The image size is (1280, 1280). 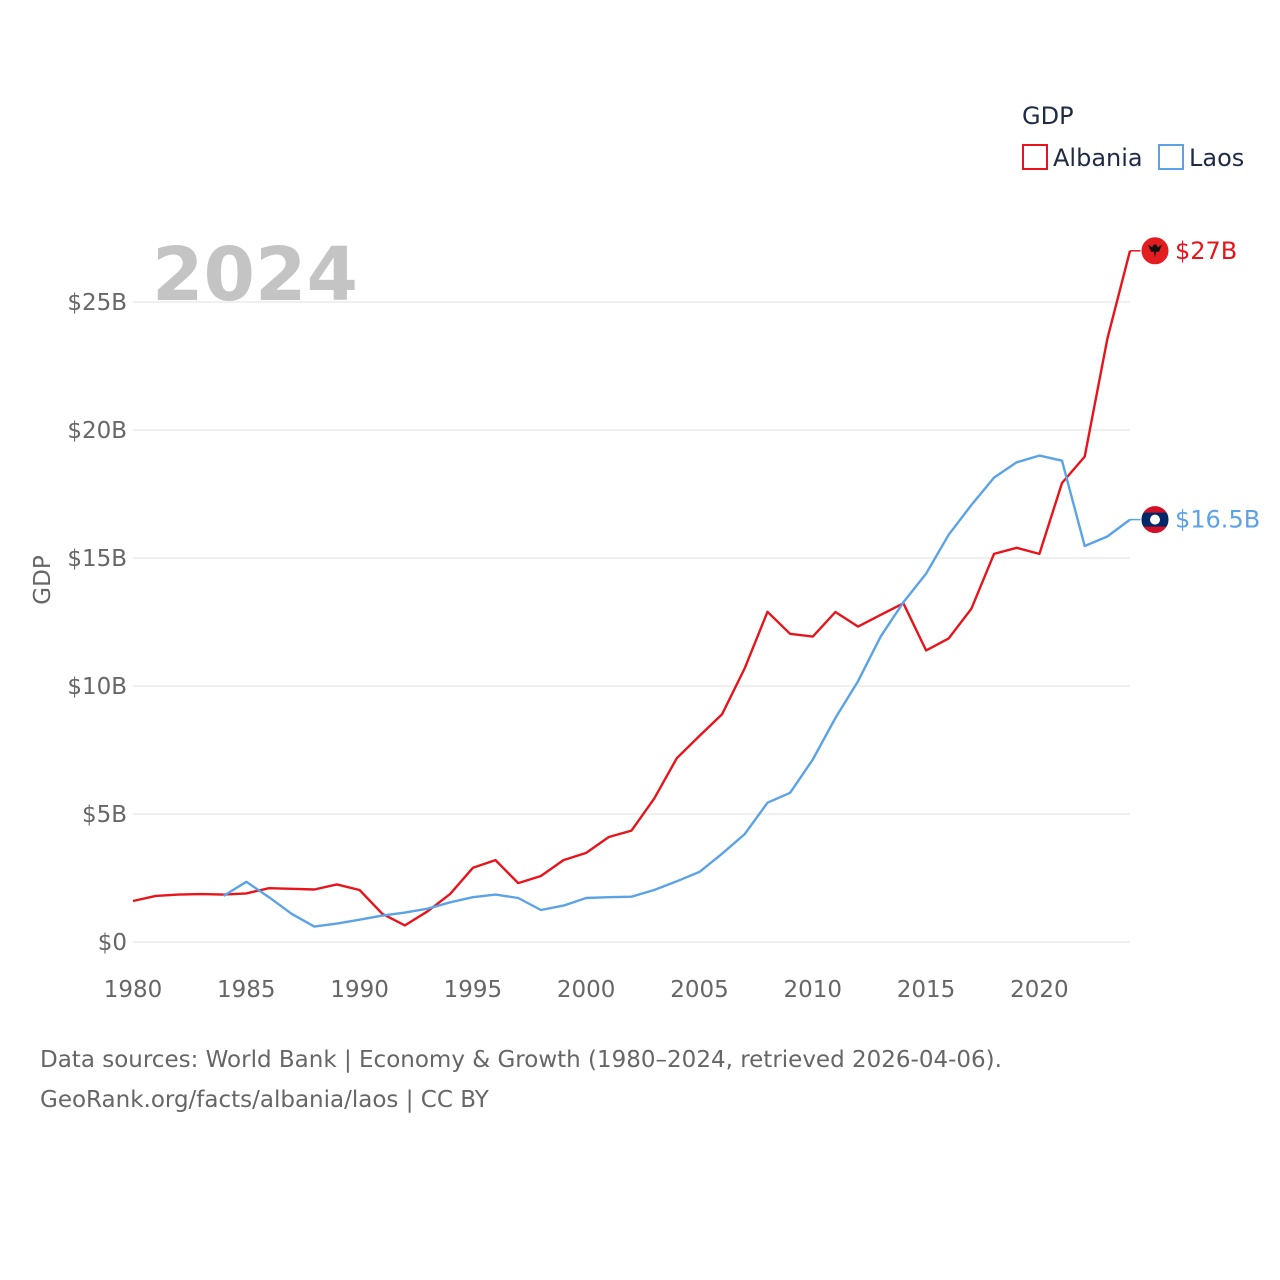 I want to click on x-tick-label: 1985, so click(x=246, y=990).